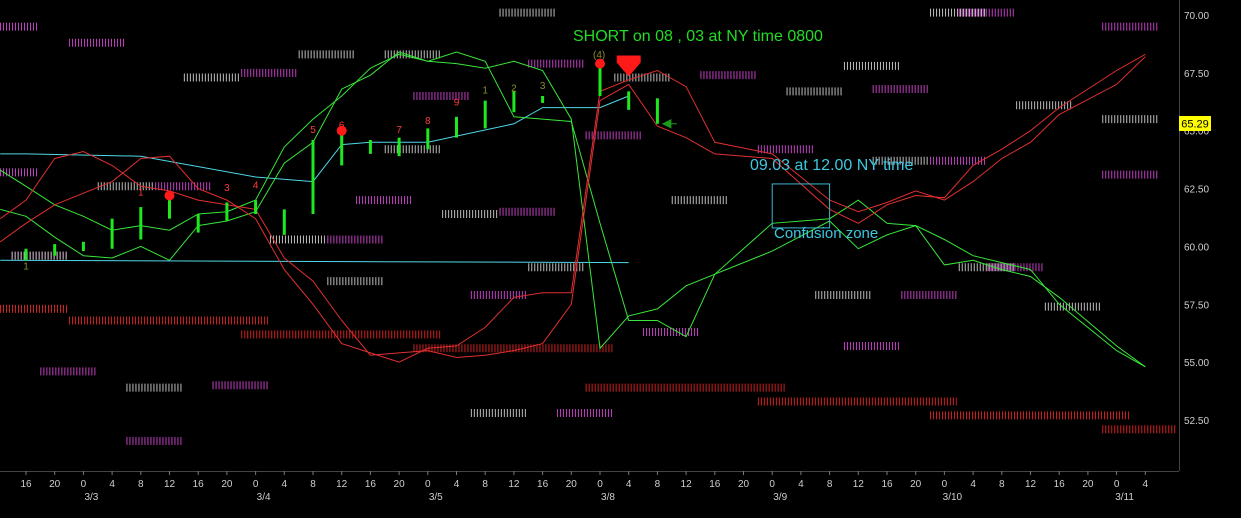 The width and height of the screenshot is (1241, 518). I want to click on count-label: 7, so click(399, 130).